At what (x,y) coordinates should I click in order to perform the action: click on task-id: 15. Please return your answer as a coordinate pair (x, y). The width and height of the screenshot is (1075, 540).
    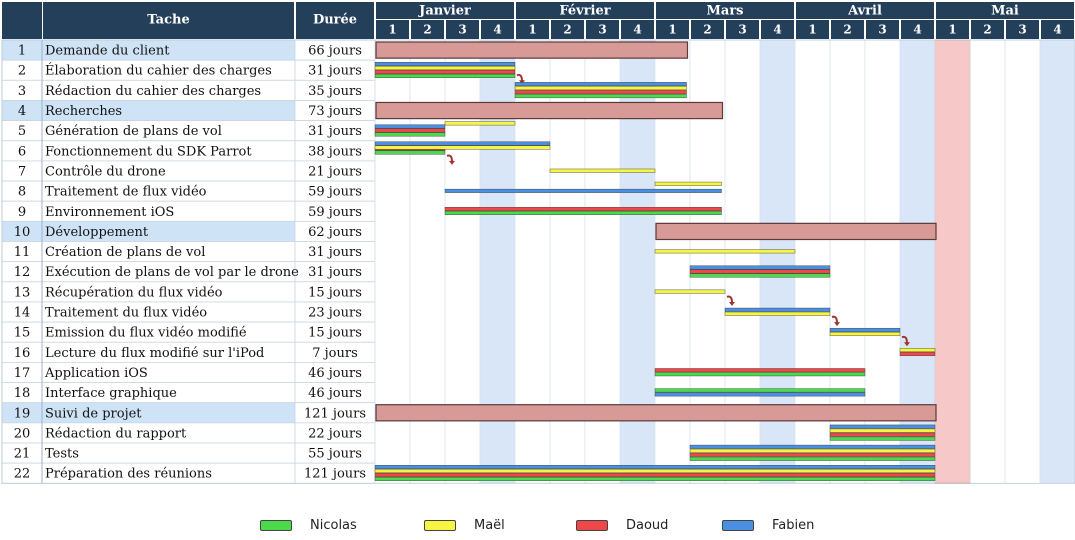
    Looking at the image, I should click on (22, 333).